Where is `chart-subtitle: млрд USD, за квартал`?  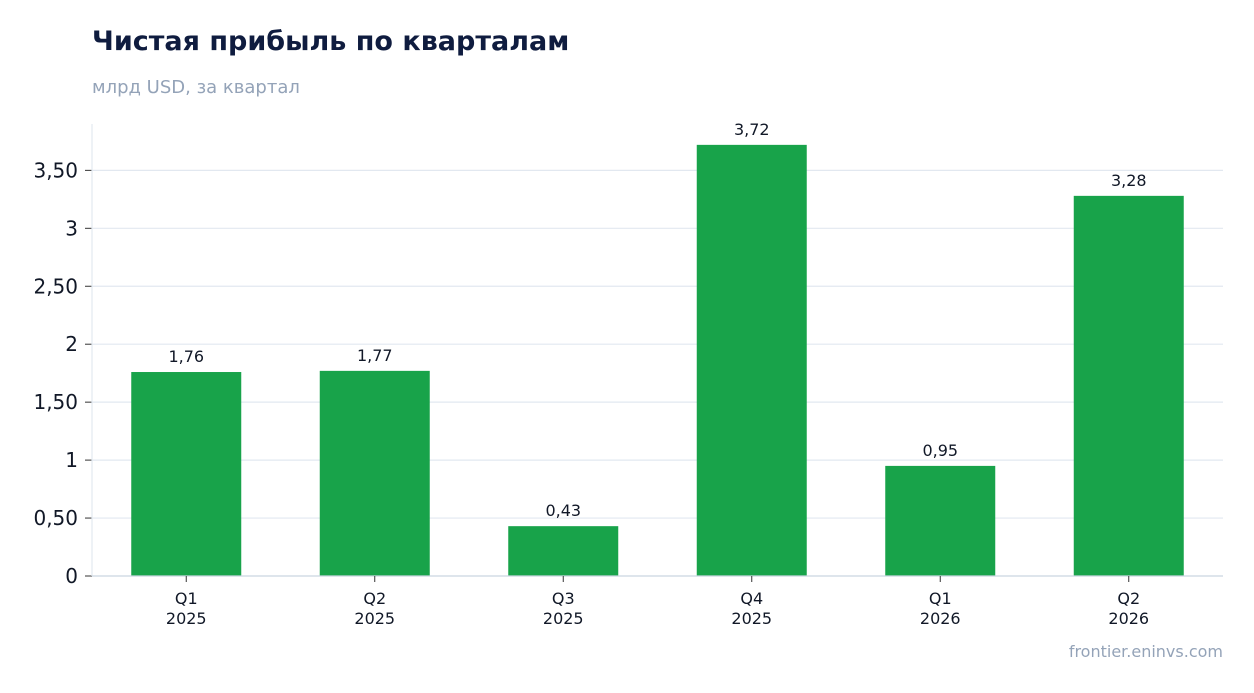 chart-subtitle: млрд USD, за квартал is located at coordinates (196, 87).